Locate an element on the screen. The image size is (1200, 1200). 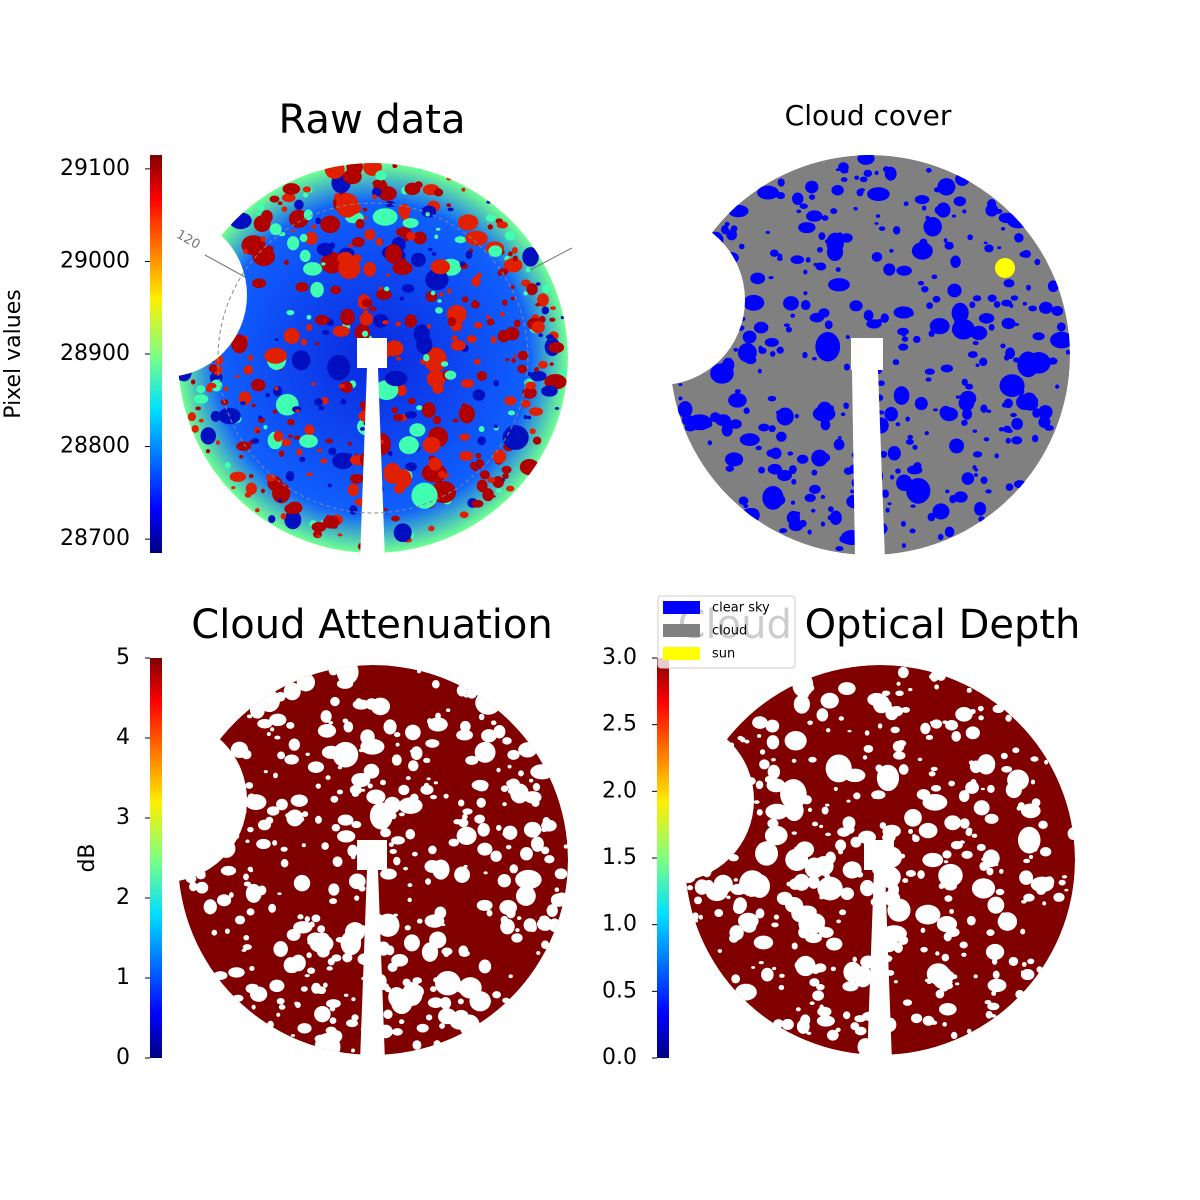
legend-swatch is located at coordinates (681, 607).